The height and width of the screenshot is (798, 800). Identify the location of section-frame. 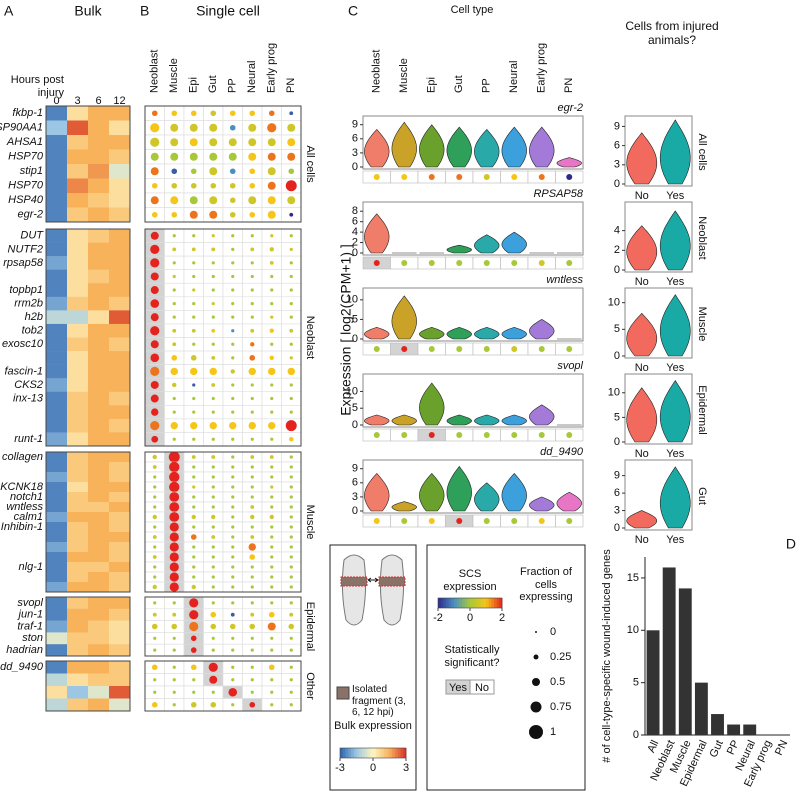
(88, 522).